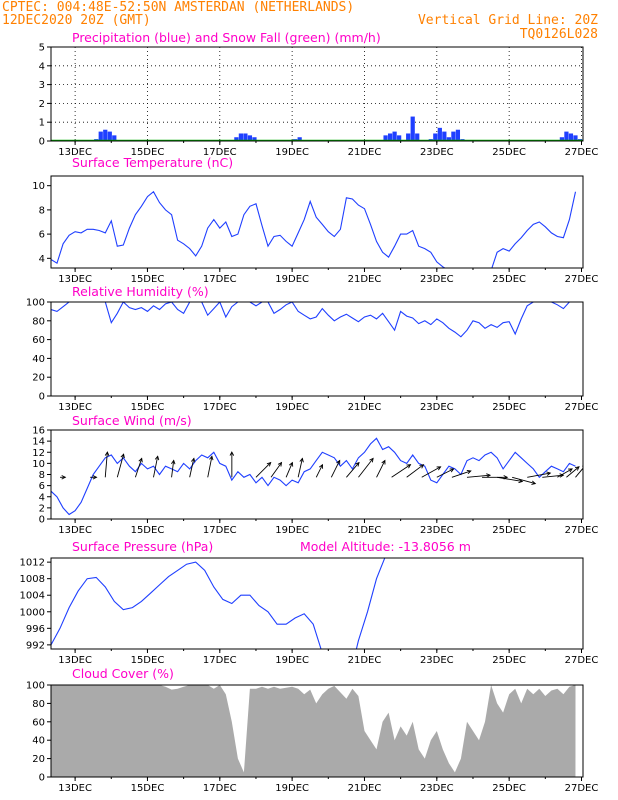 The width and height of the screenshot is (618, 800). What do you see at coordinates (75, 407) in the screenshot?
I see `humidity-xtick-label: 13DEC` at bounding box center [75, 407].